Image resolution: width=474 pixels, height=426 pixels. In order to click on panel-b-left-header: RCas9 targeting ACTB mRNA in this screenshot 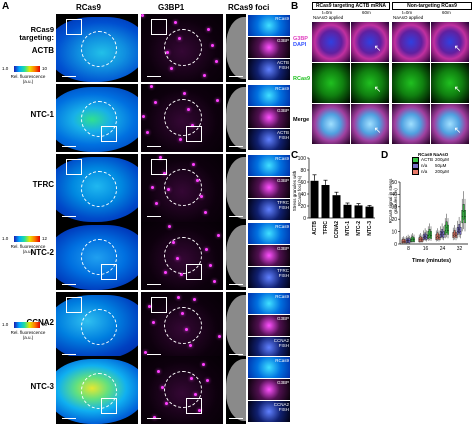, I will do `click(351, 6)`.